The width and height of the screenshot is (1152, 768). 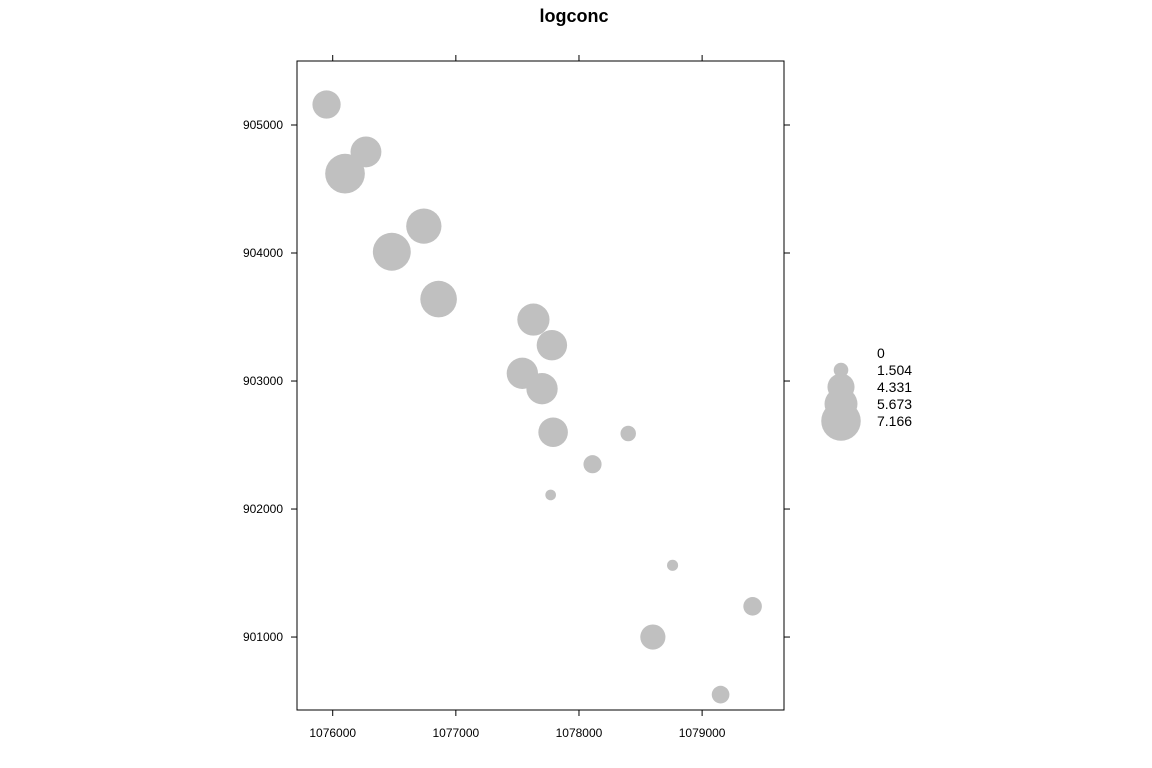 What do you see at coordinates (263, 125) in the screenshot?
I see `y-tick-label-5: 905000` at bounding box center [263, 125].